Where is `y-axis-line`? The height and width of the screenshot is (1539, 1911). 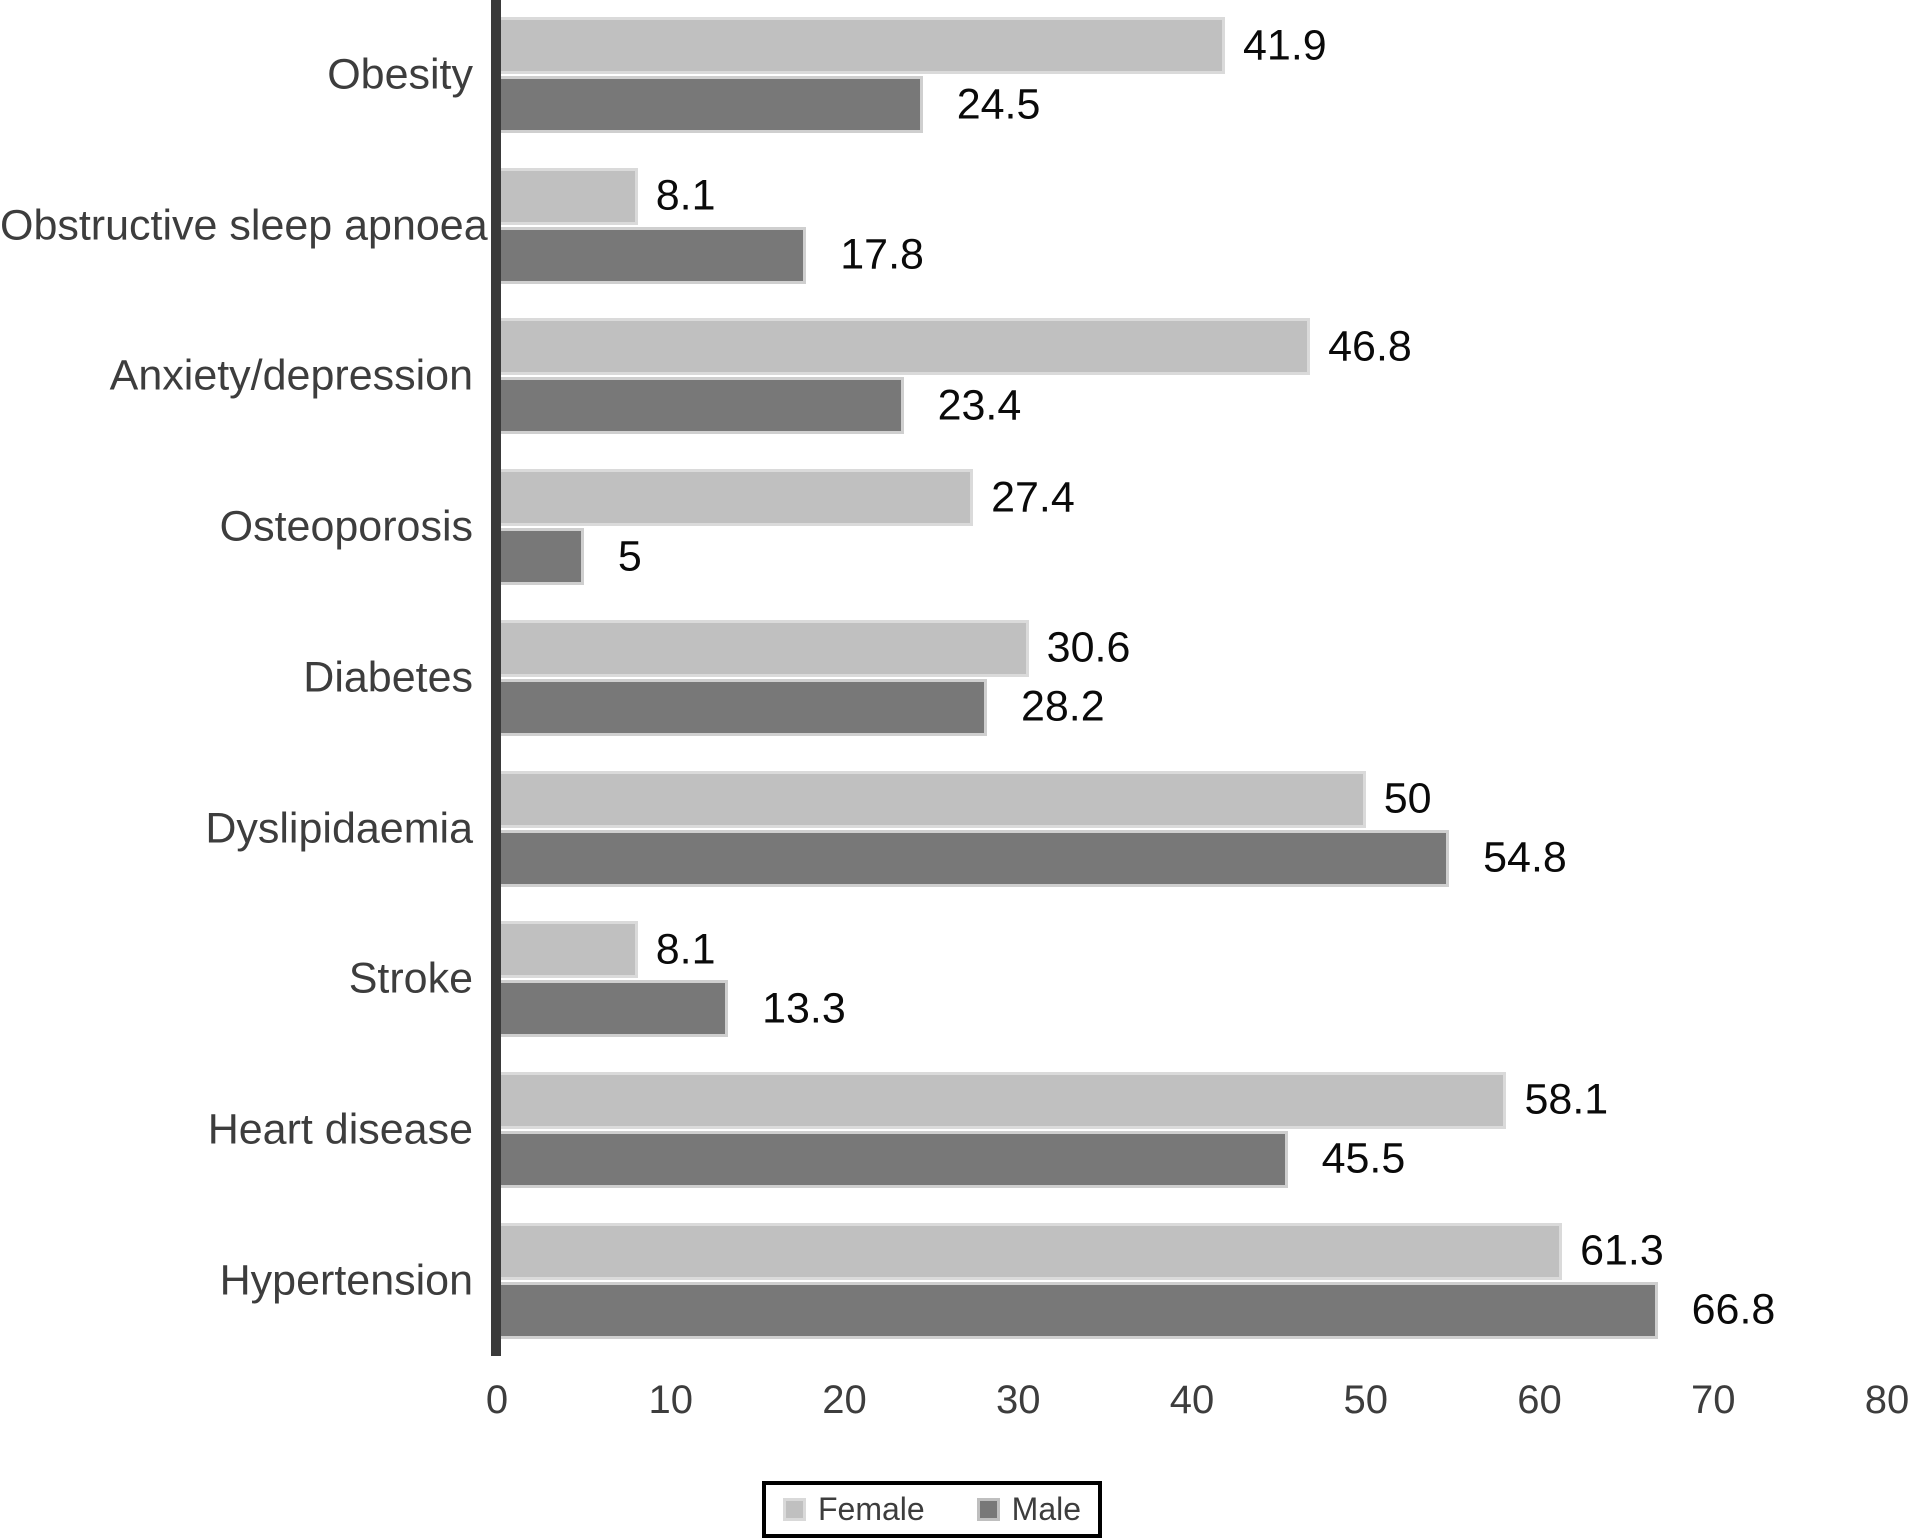 y-axis-line is located at coordinates (496, 678).